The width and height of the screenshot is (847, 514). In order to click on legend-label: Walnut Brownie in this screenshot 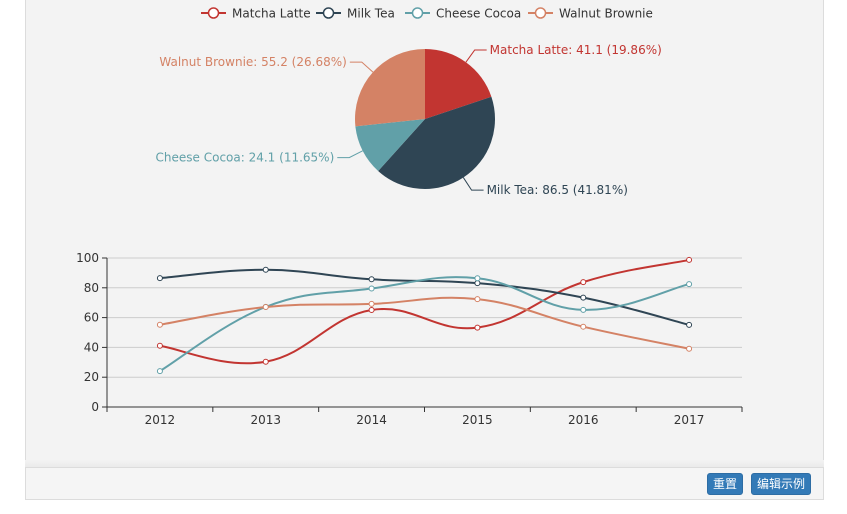, I will do `click(606, 14)`.